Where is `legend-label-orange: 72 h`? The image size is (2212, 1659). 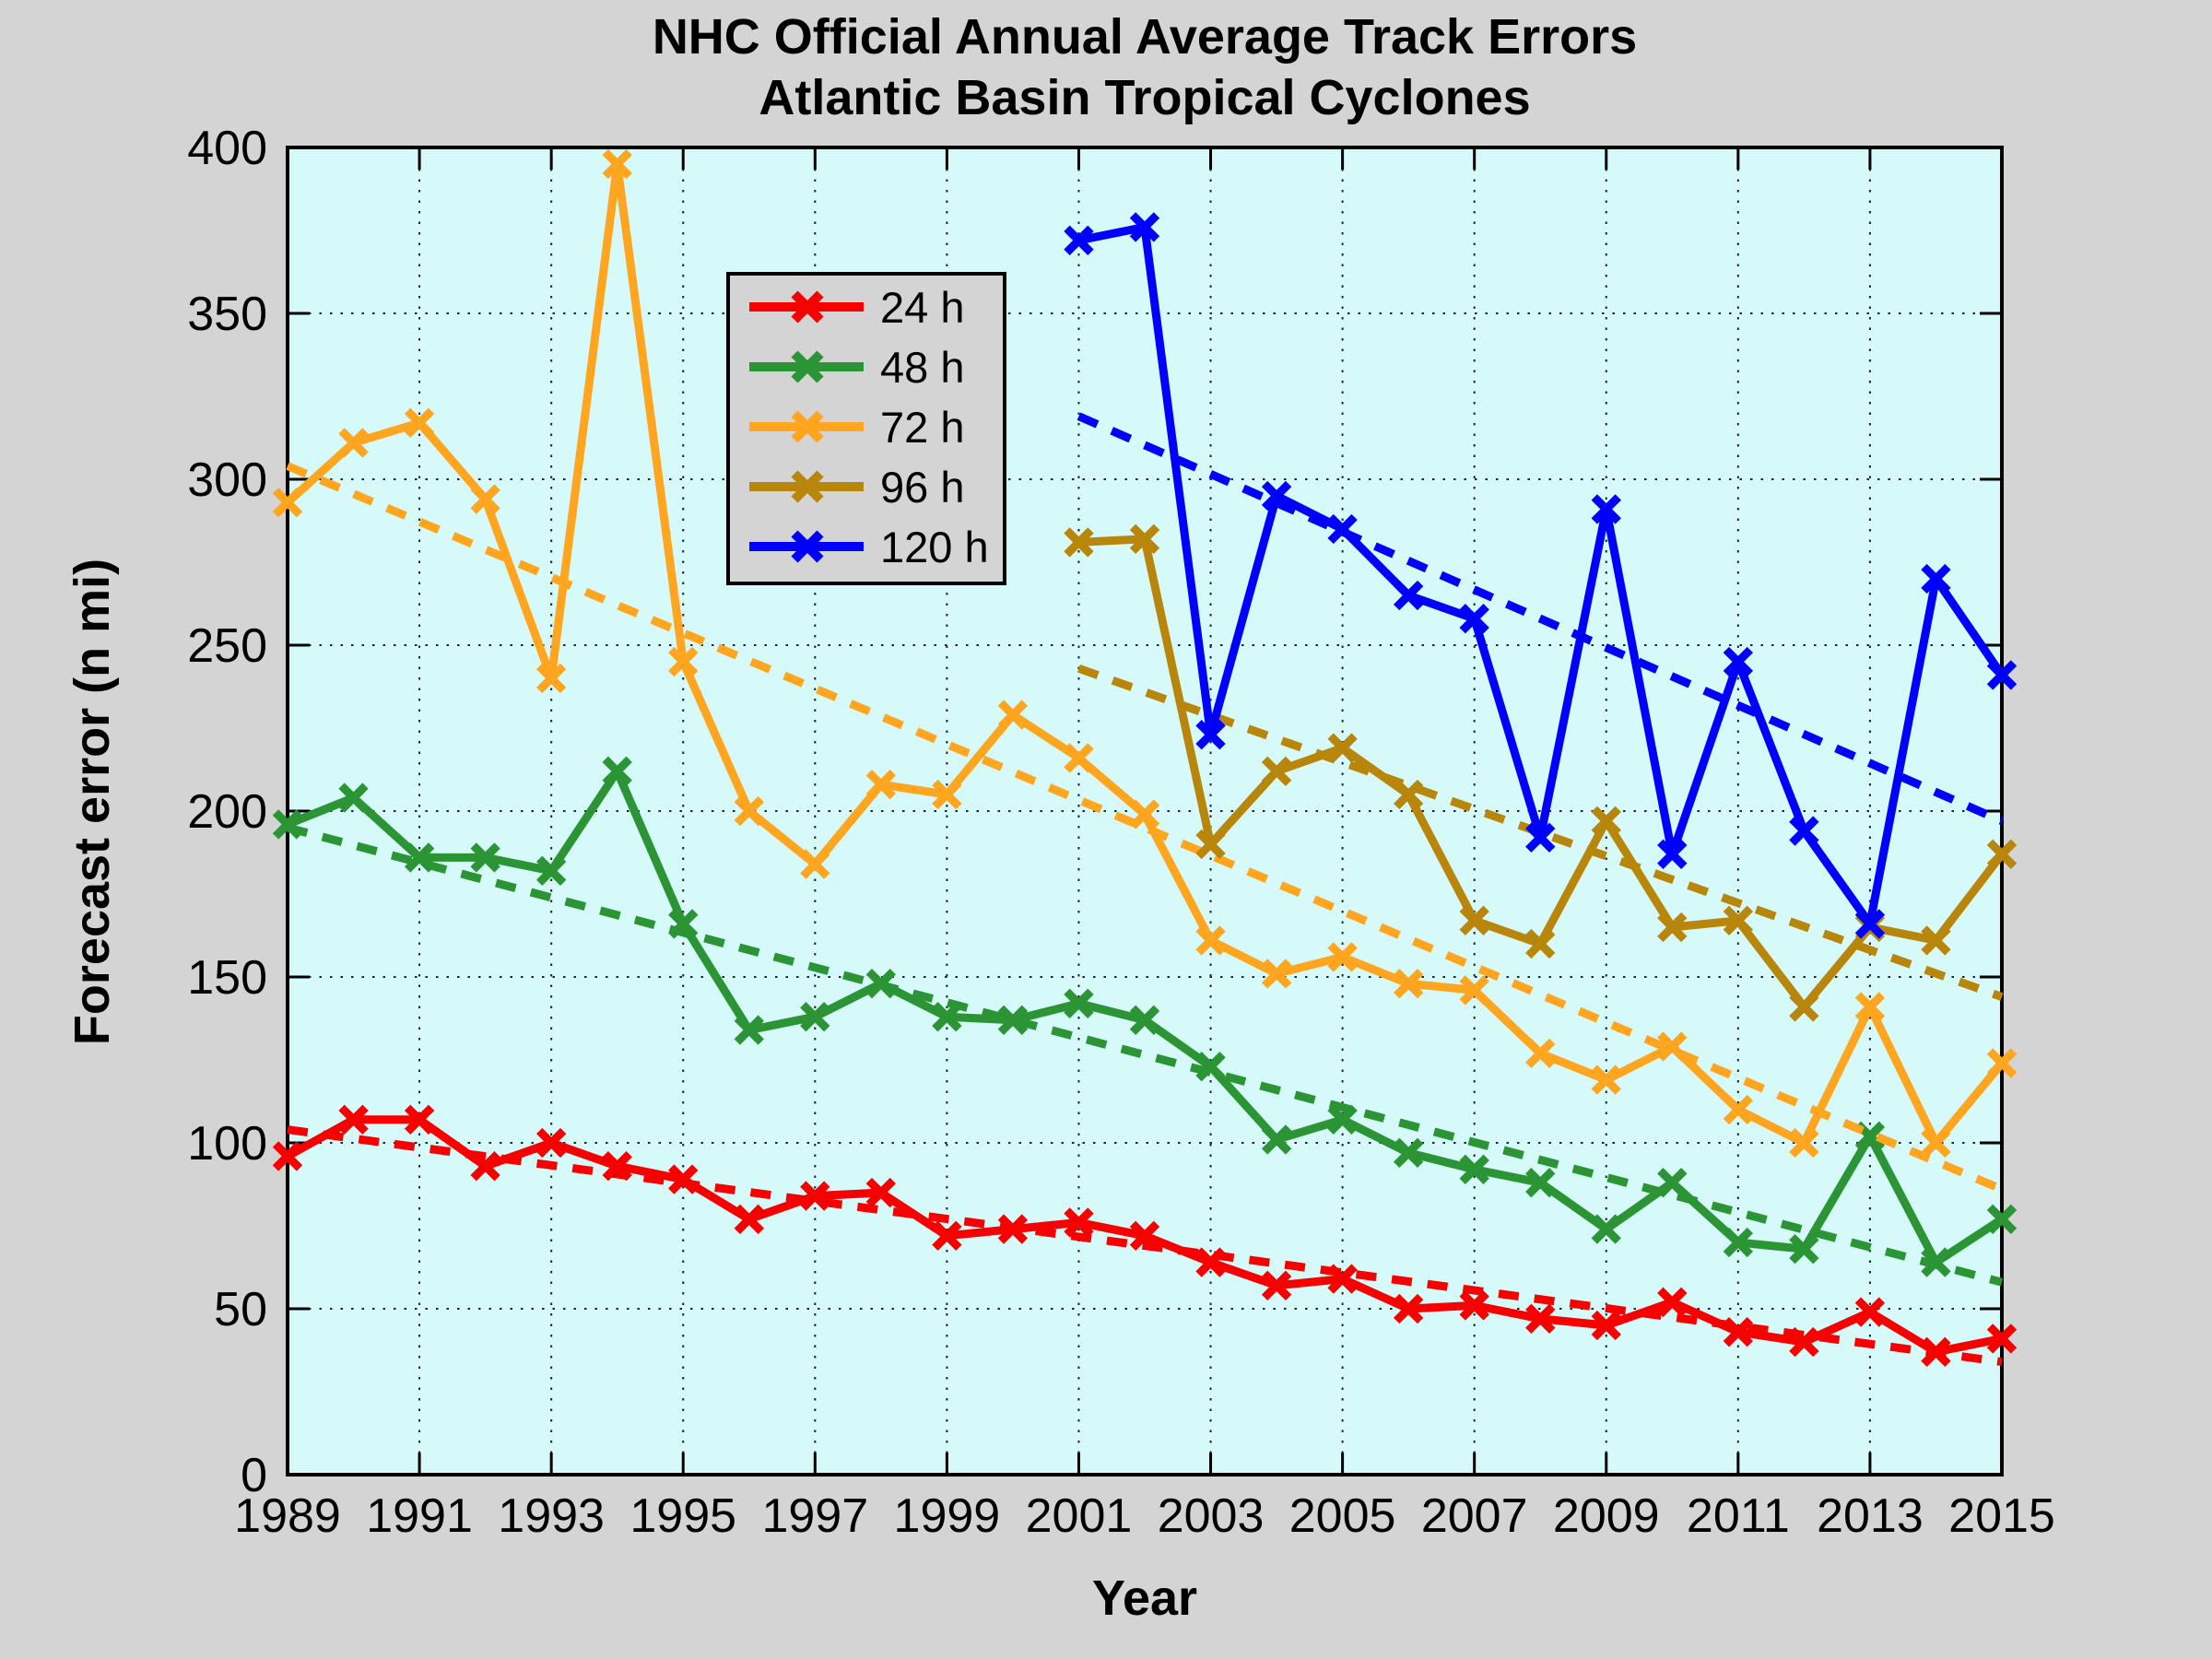 legend-label-orange: 72 h is located at coordinates (922, 427).